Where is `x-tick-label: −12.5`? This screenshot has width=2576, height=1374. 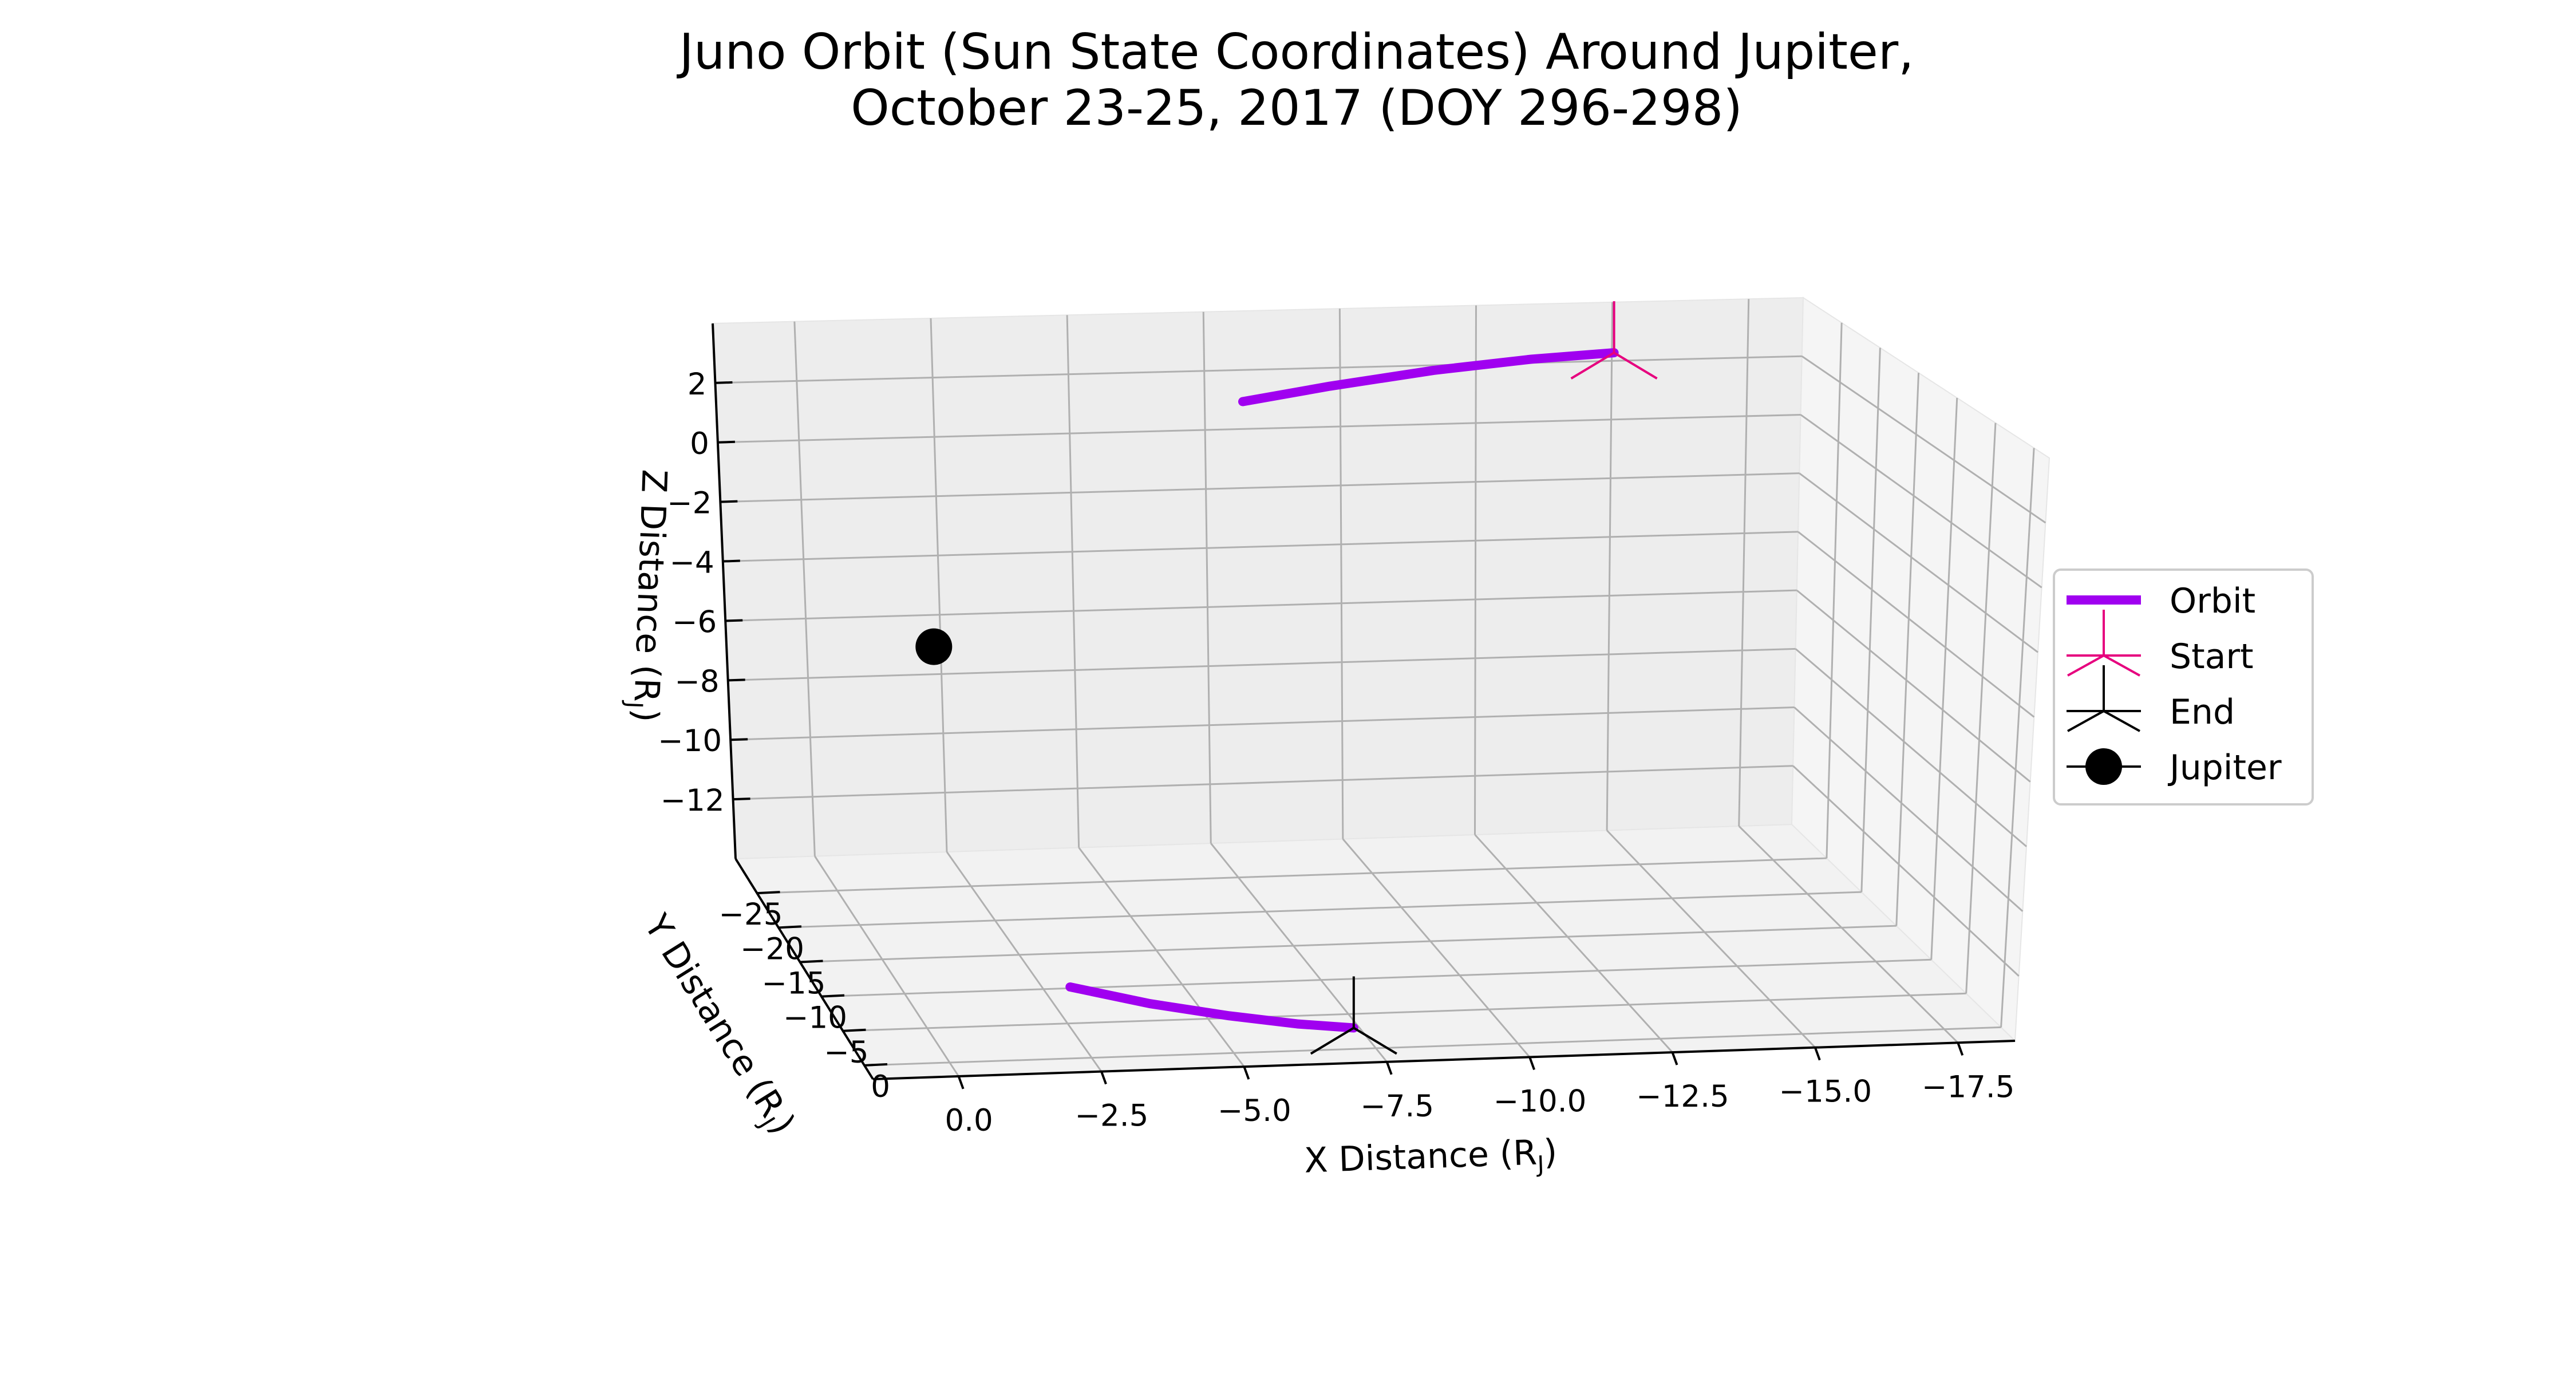
x-tick-label: −12.5 is located at coordinates (1682, 1096).